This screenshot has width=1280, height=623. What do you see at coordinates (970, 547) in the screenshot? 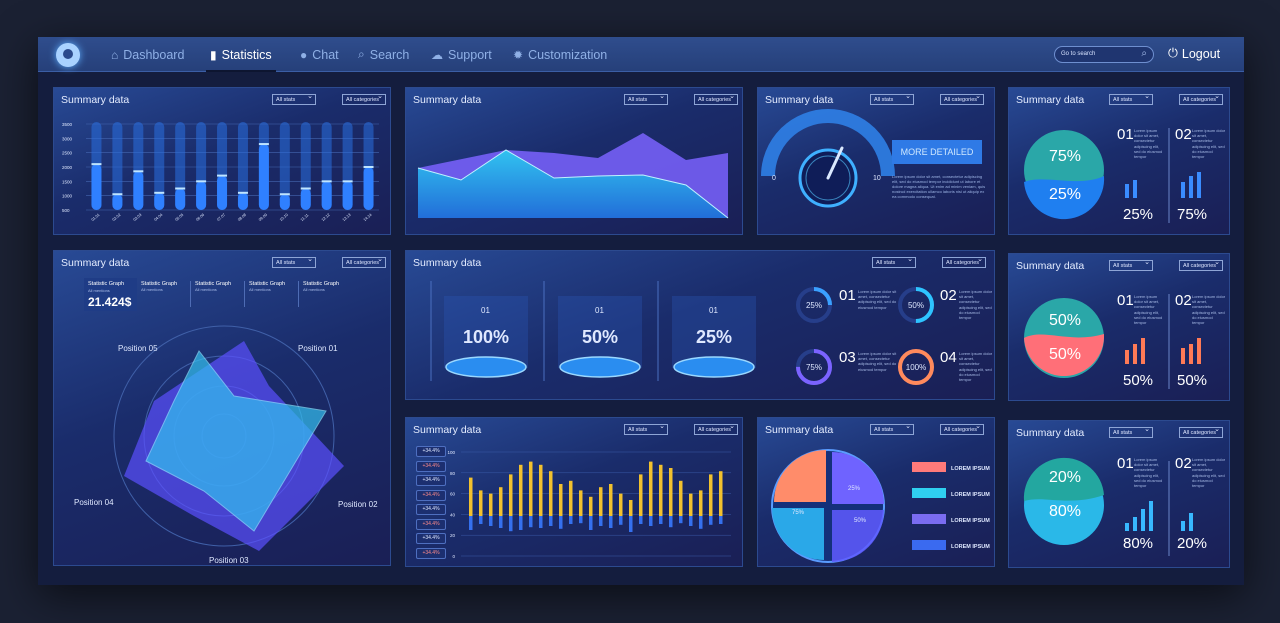
I see `legend-label: LOREM IPSUM` at bounding box center [970, 547].